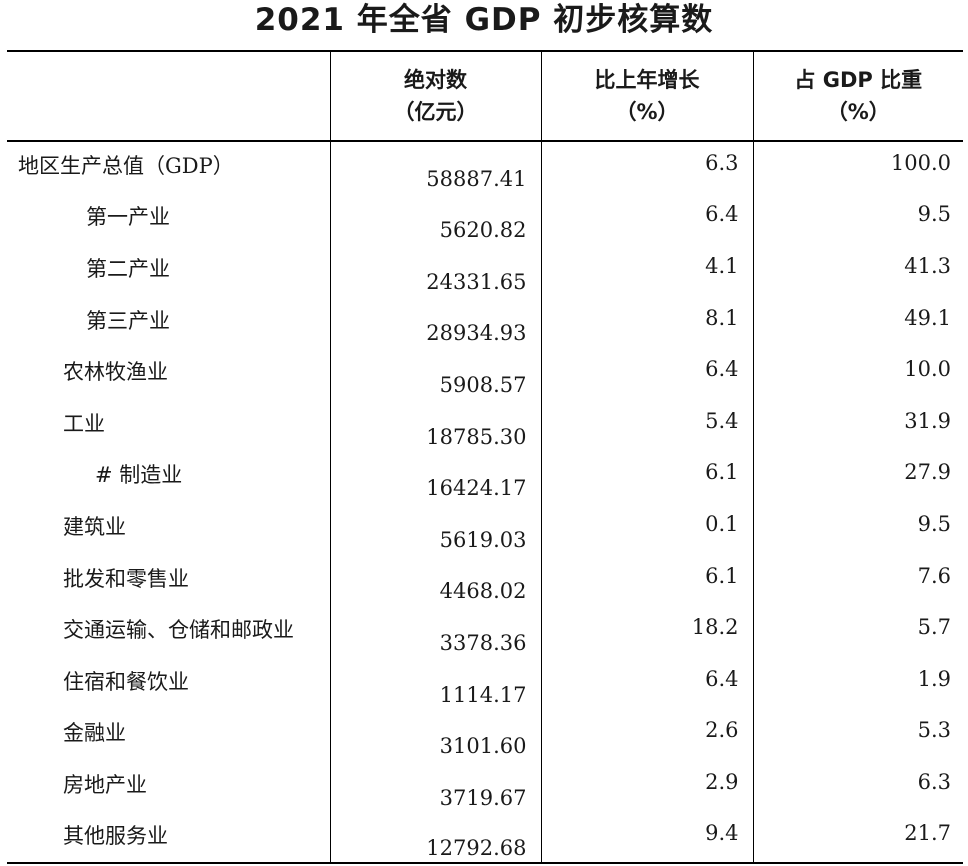  What do you see at coordinates (934, 627) in the screenshot?
I see `row-gdp-share: 5.7` at bounding box center [934, 627].